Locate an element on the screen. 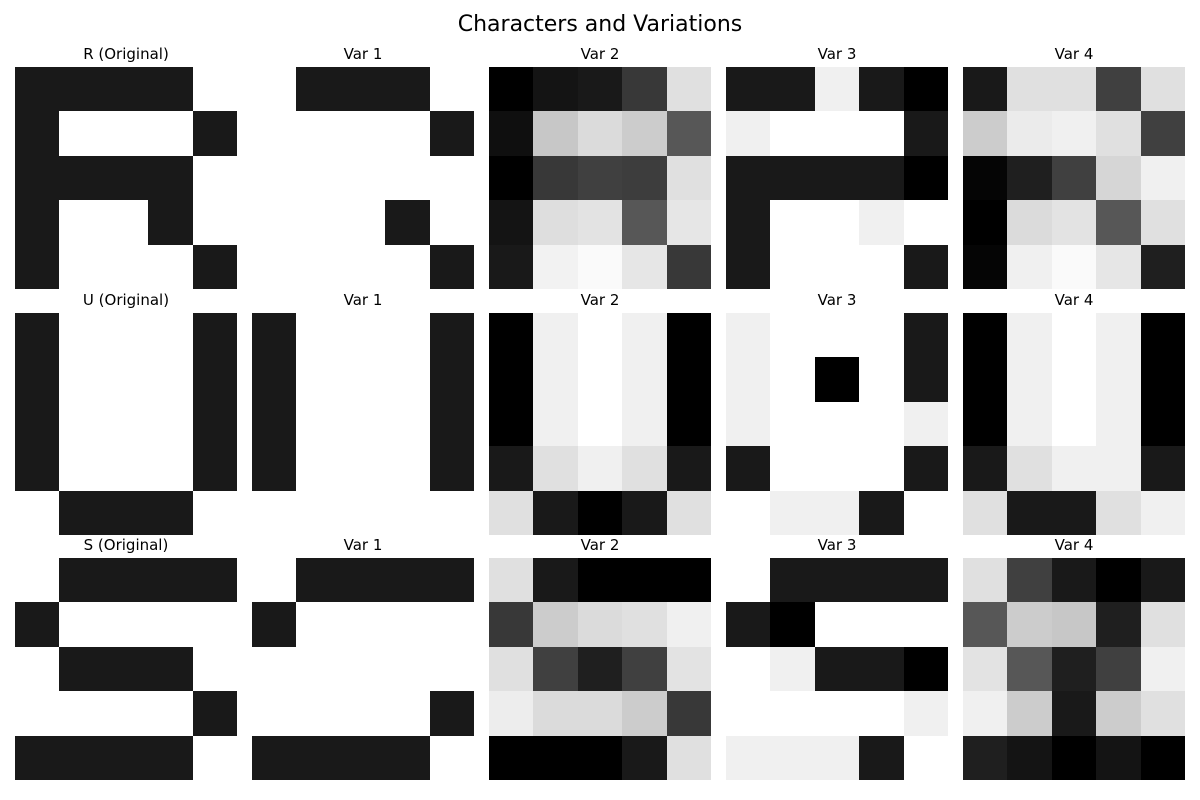 This screenshot has width=1200, height=800. figure-title: Characters and Variations is located at coordinates (600, 24).